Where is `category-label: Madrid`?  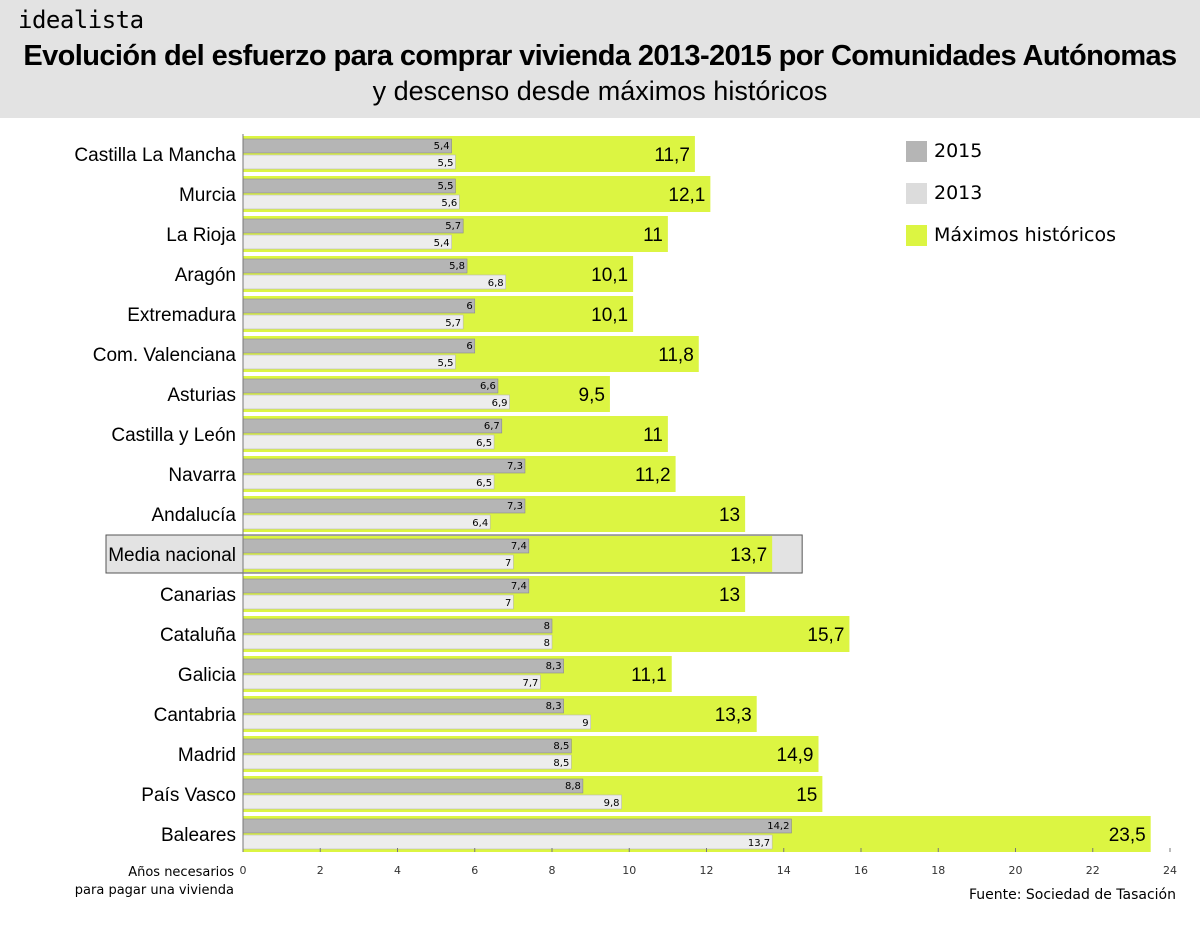
category-label: Madrid is located at coordinates (207, 755).